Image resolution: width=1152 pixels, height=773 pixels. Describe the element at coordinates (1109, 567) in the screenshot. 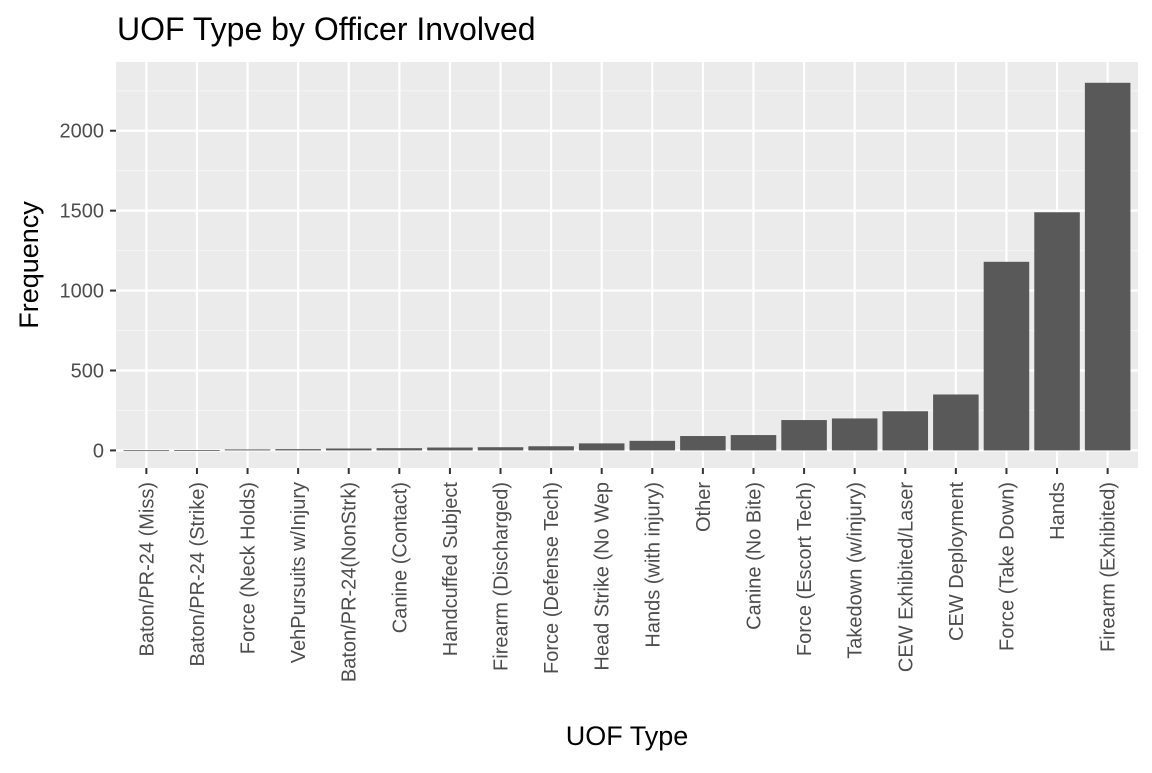

I see `x-tick-label: Firearm (Exhibited)` at that location.